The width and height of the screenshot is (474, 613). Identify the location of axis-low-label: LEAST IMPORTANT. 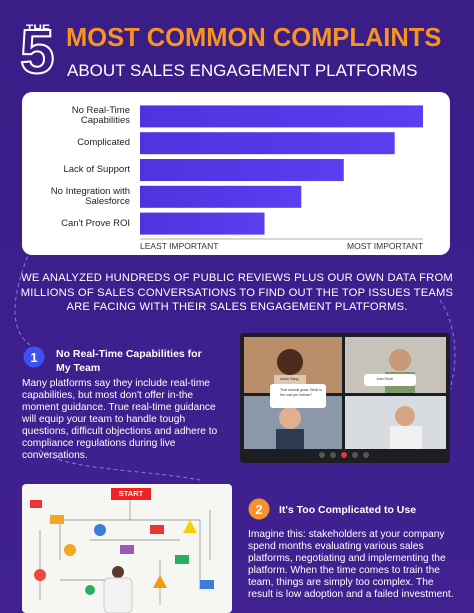
(179, 246).